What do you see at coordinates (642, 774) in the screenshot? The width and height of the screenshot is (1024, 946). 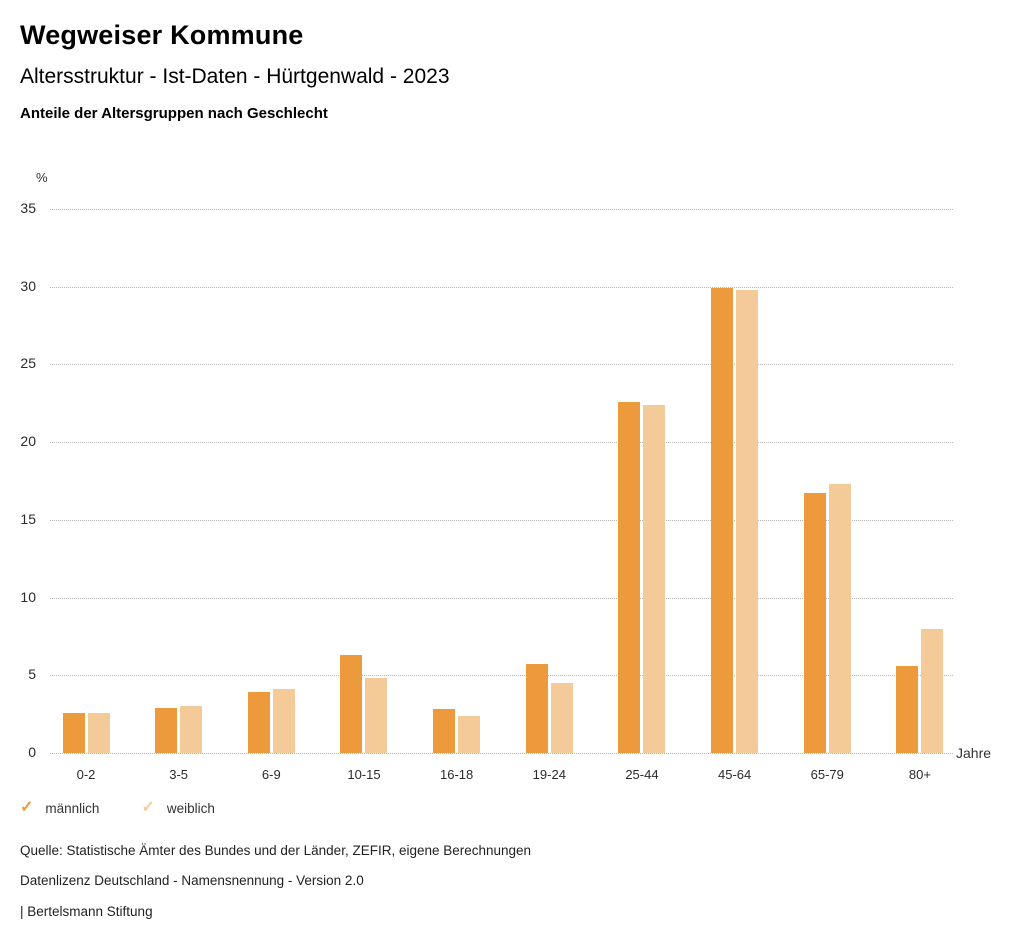 I see `x-tick-label-25-44: 25-44` at bounding box center [642, 774].